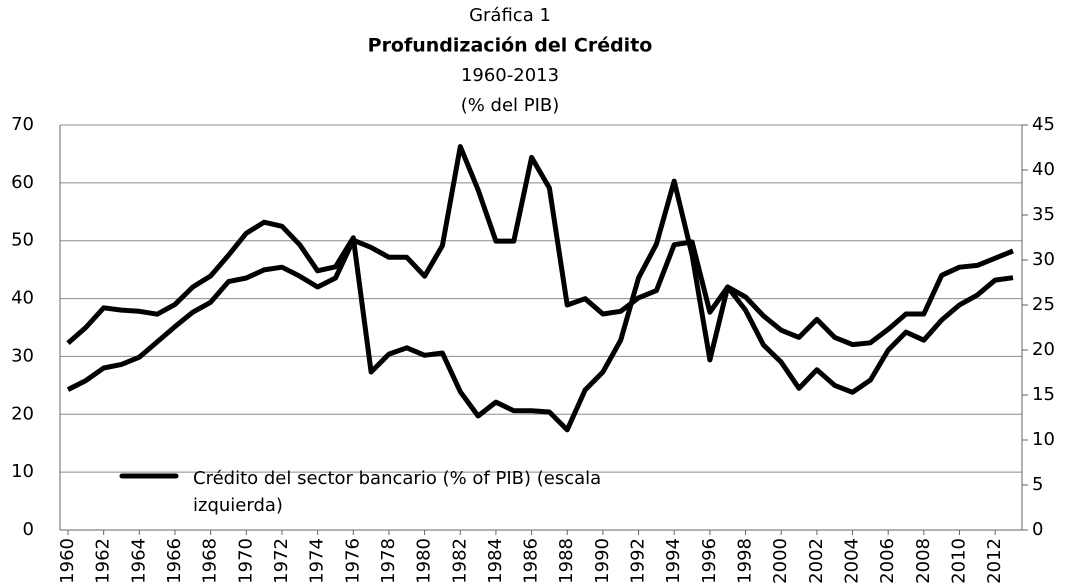  What do you see at coordinates (22, 355) in the screenshot?
I see `y-tick-label: 30` at bounding box center [22, 355].